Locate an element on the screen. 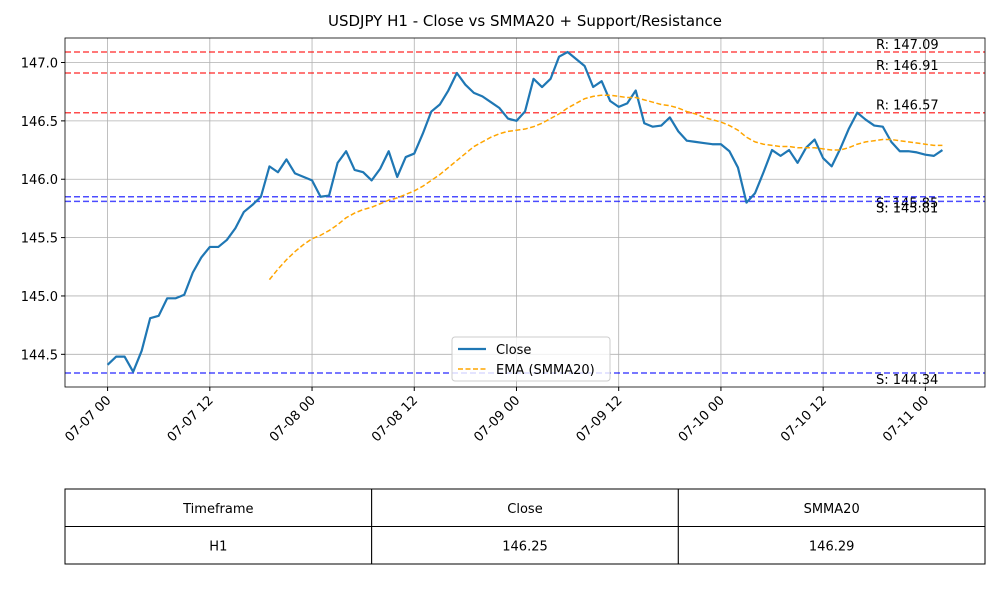  table-header: SMMA20 is located at coordinates (832, 509).